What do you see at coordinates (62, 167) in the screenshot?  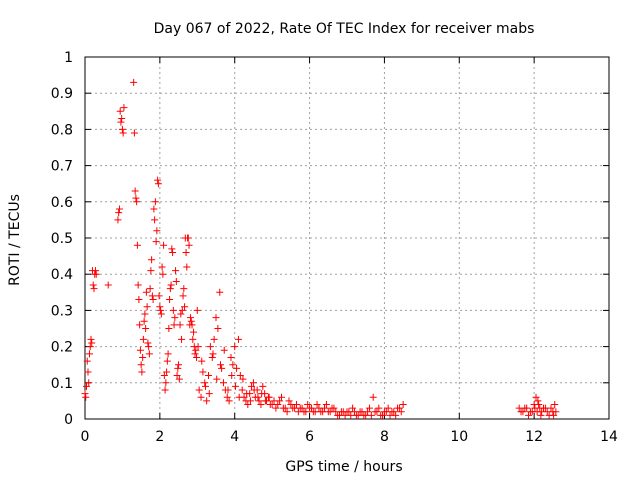 I see `y-tick-label: 0.7` at bounding box center [62, 167].